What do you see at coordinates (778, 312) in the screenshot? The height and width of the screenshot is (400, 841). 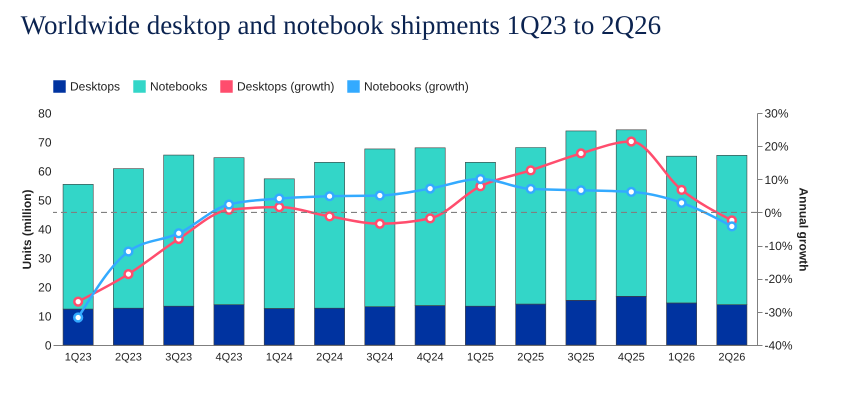 I see `y2-tick-label: -30%` at bounding box center [778, 312].